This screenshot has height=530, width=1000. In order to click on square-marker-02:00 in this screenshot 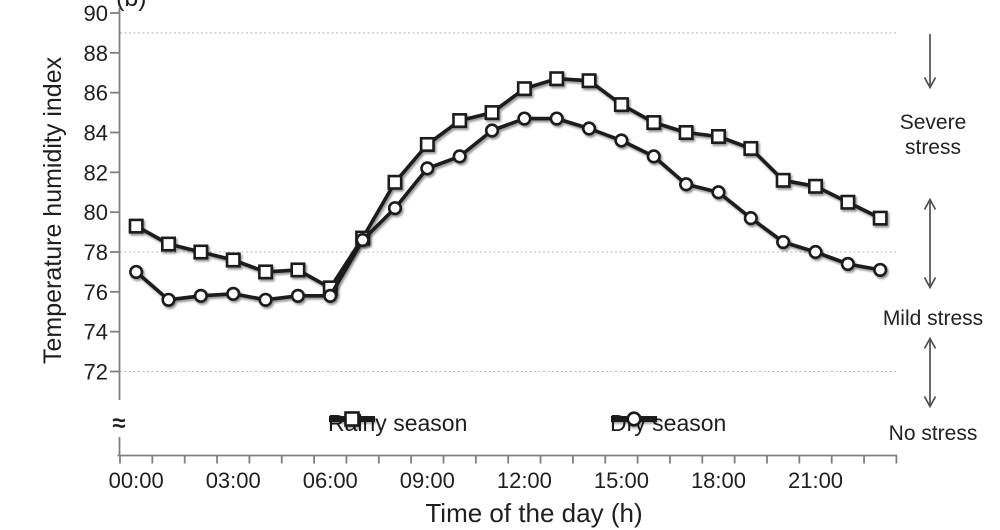, I will do `click(201, 252)`.